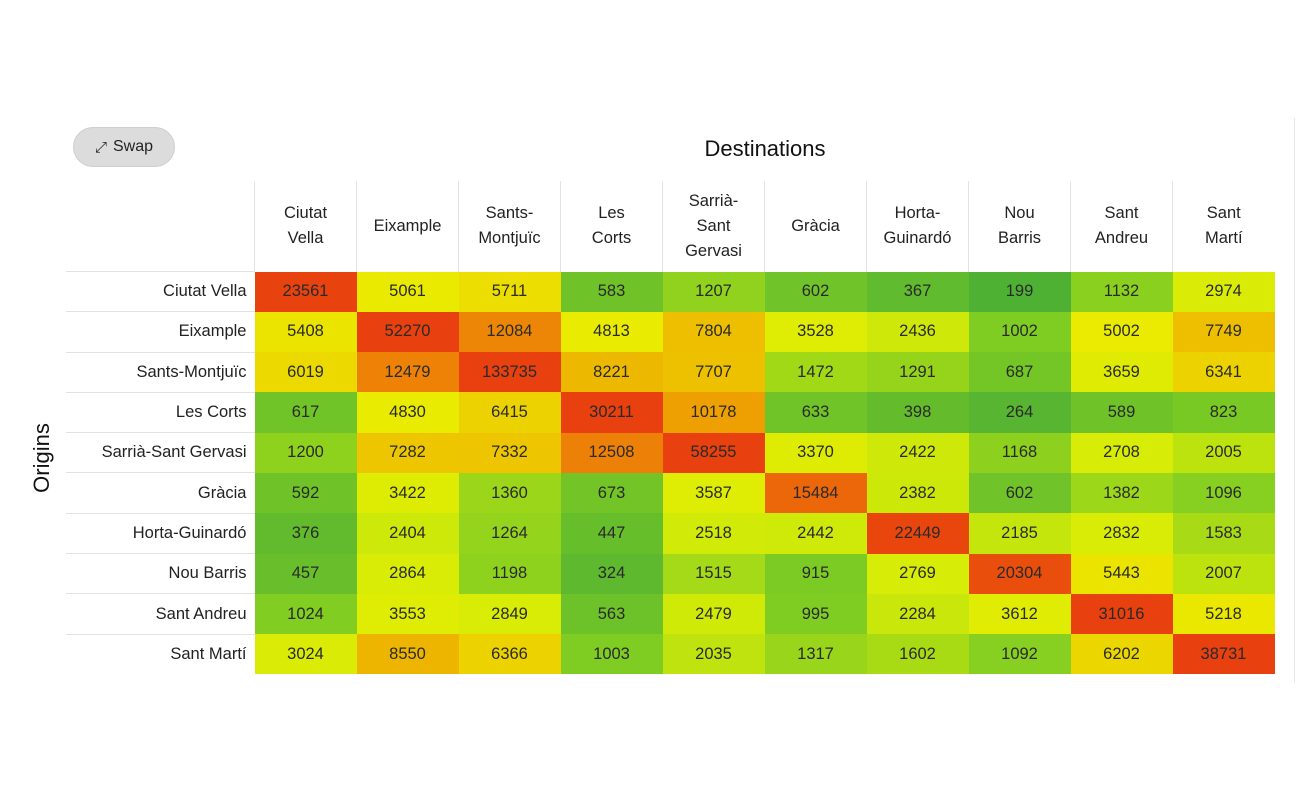 Image resolution: width=1300 pixels, height=800 pixels. What do you see at coordinates (160, 654) in the screenshot?
I see `row-header-sant-marti: Sant Martí` at bounding box center [160, 654].